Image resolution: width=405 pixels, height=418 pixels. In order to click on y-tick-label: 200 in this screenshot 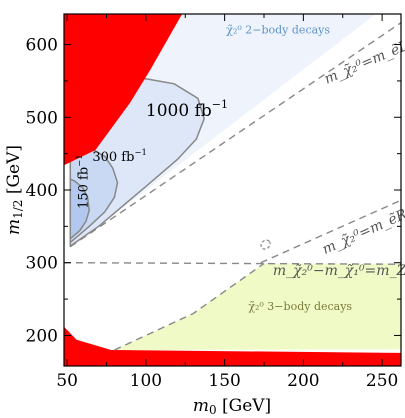, I will do `click(42, 336)`.